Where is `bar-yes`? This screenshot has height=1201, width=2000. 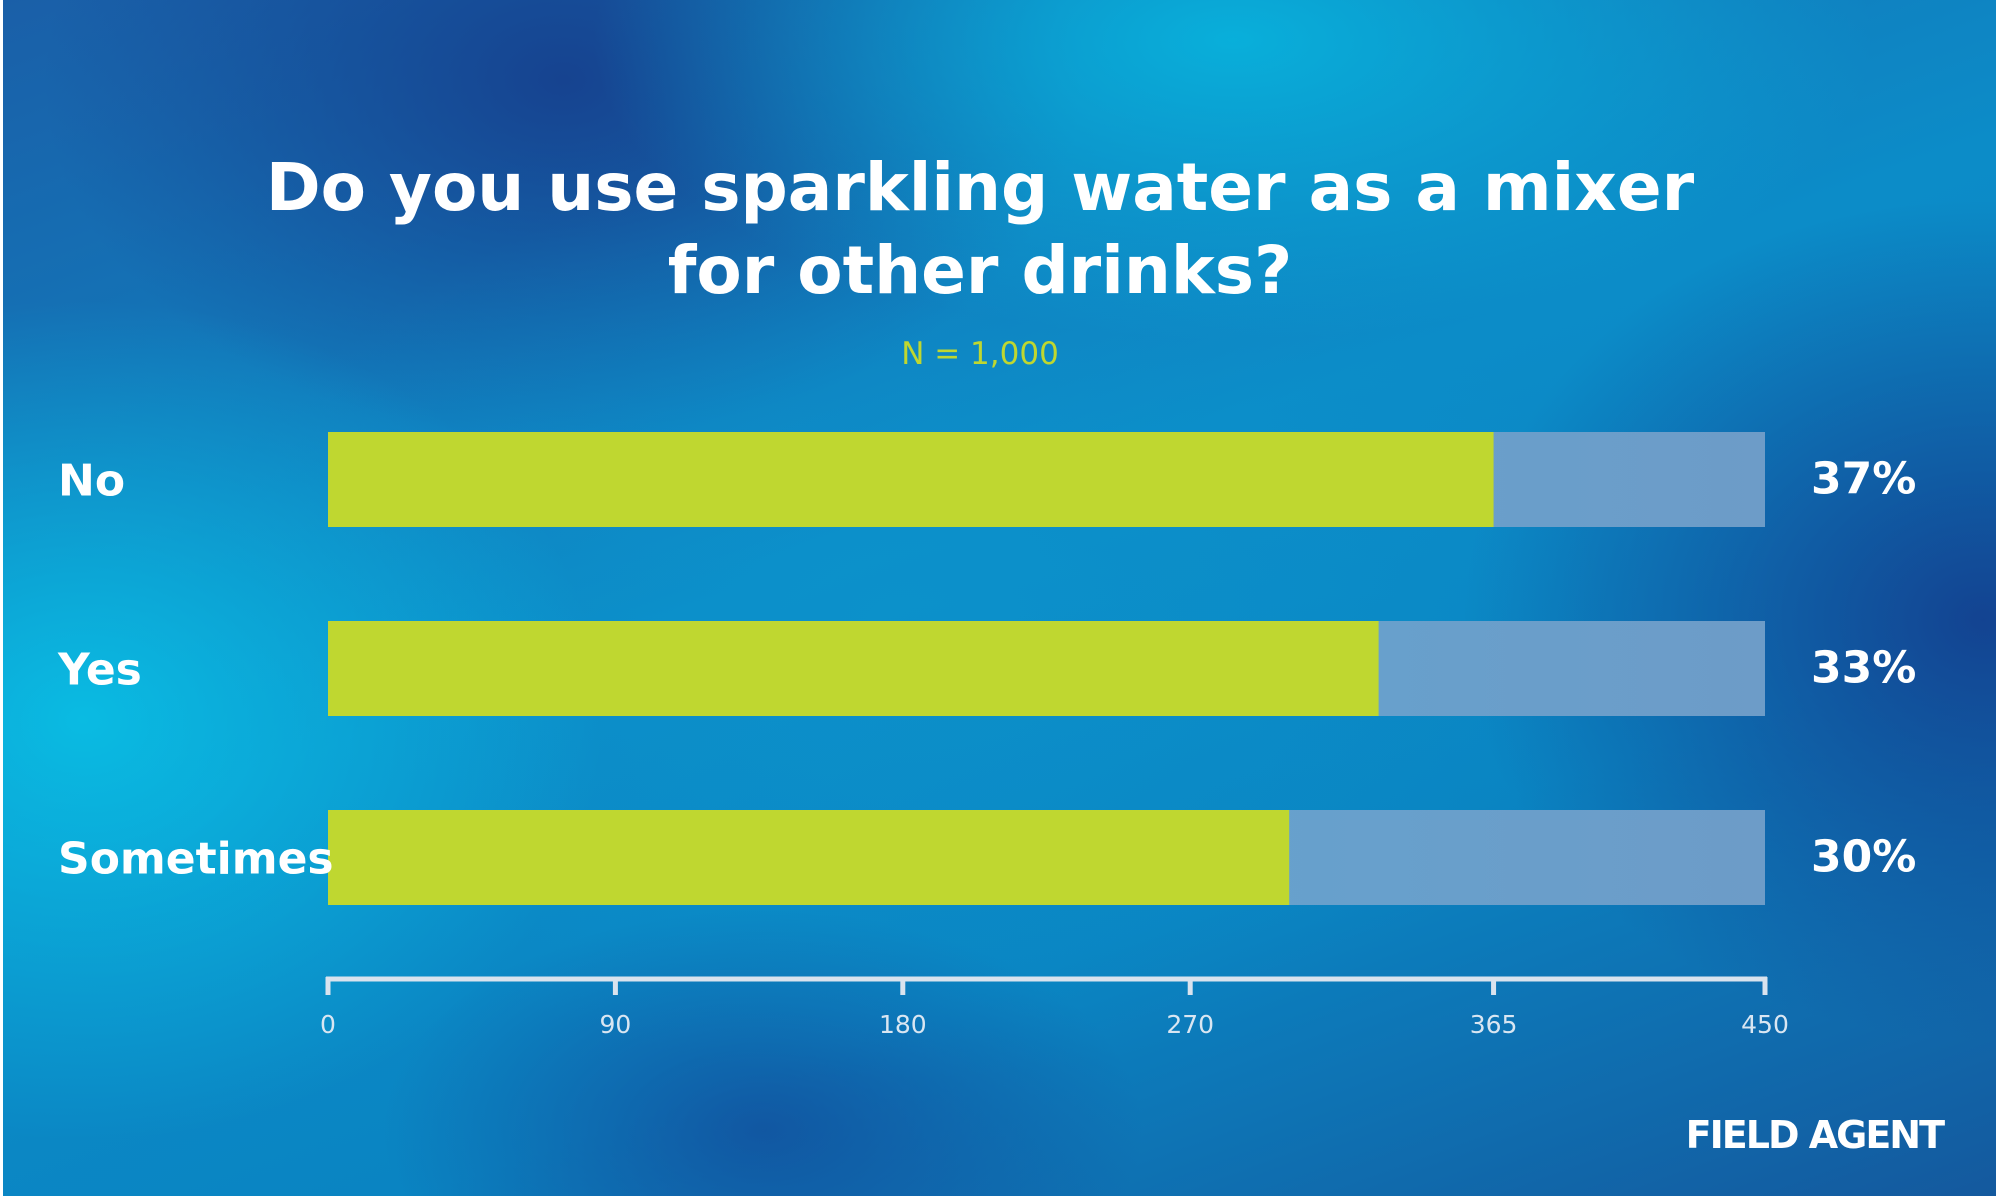 bar-yes is located at coordinates (853, 668).